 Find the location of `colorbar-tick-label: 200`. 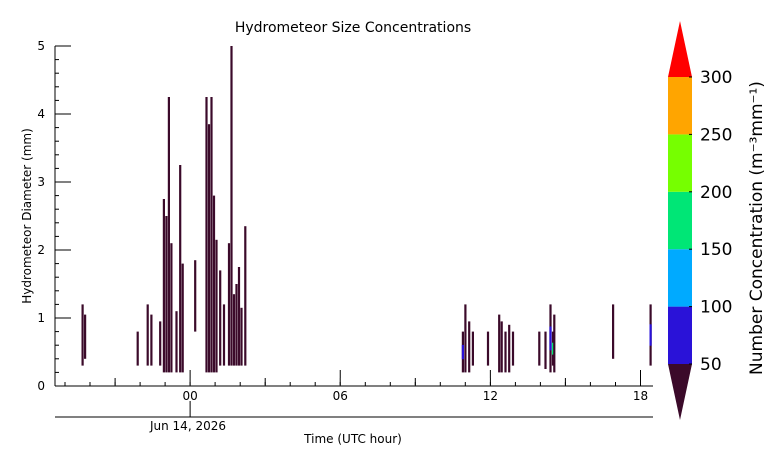

colorbar-tick-label: 200 is located at coordinates (716, 193).